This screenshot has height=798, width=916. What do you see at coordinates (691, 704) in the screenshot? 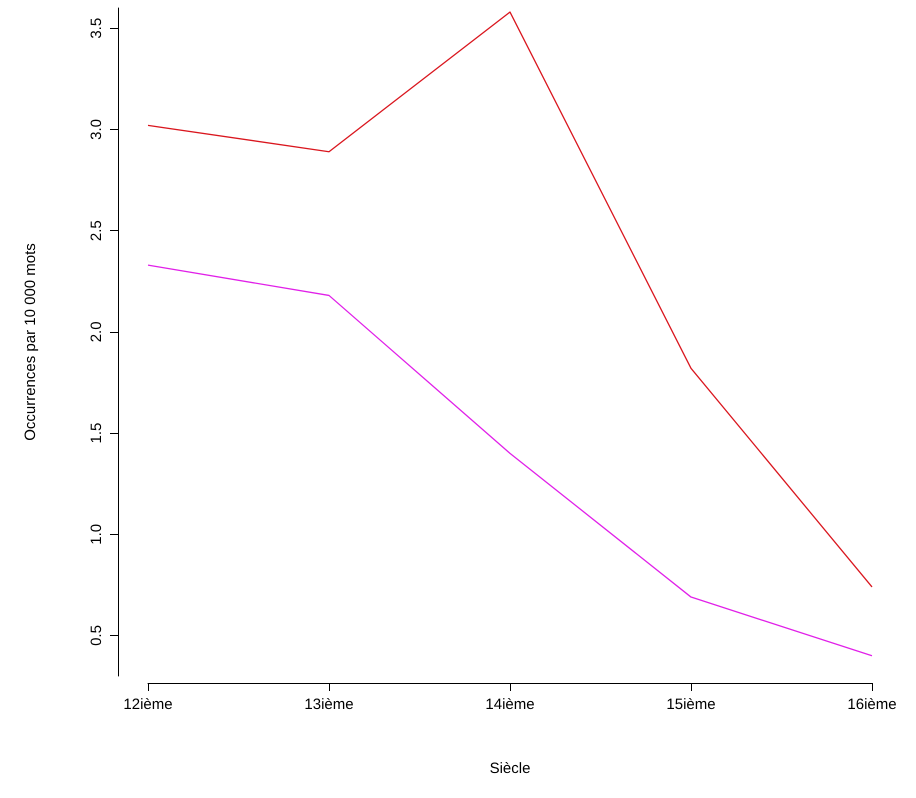
I see `x-tick-label: 15ième` at bounding box center [691, 704].